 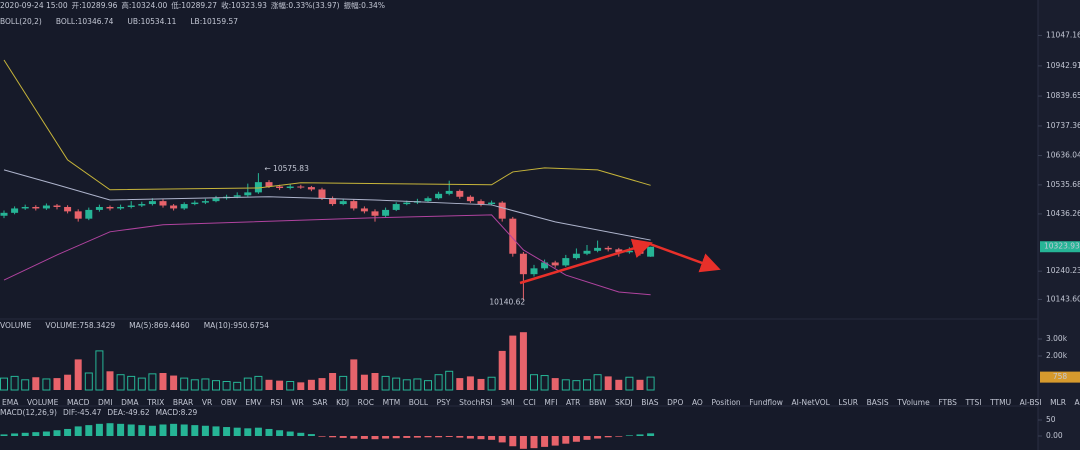 What do you see at coordinates (364, 5) in the screenshot?
I see `header-amplitude: 振幅:0.34%` at bounding box center [364, 5].